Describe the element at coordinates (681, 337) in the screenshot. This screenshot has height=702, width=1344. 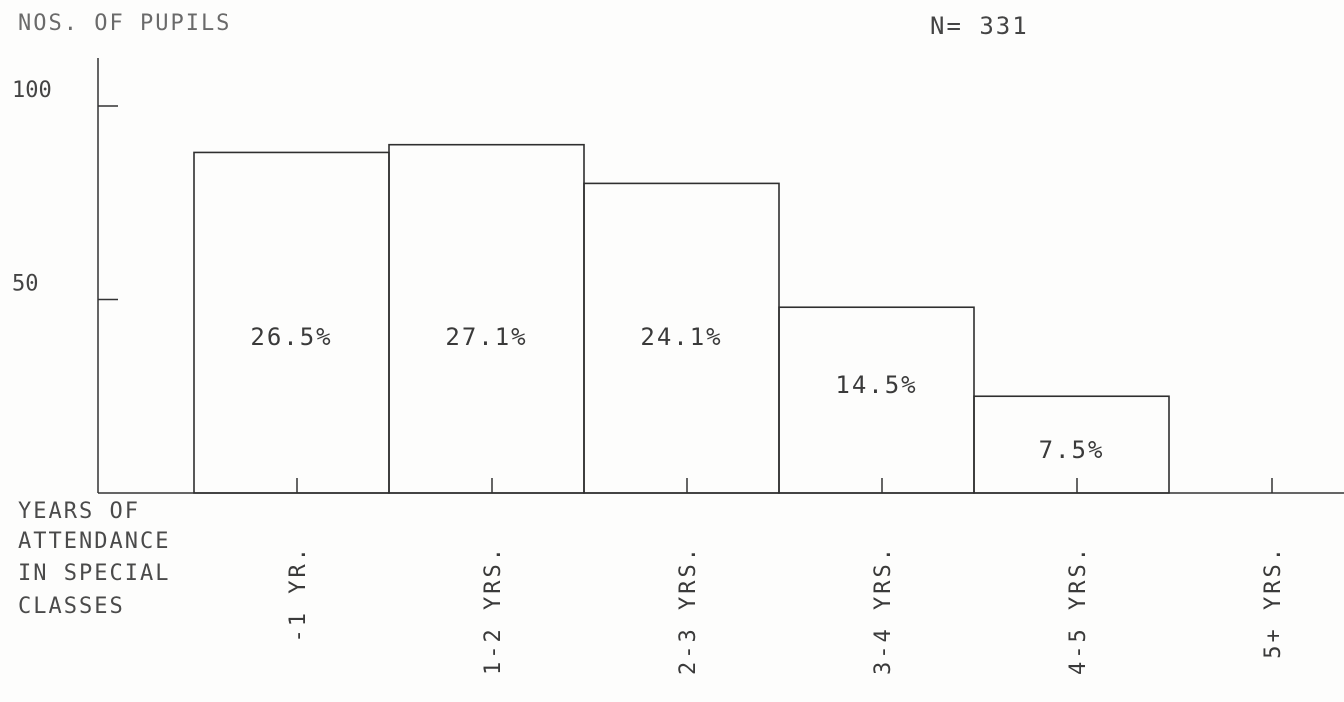
I see `bar-value-label: 24.1%` at that location.